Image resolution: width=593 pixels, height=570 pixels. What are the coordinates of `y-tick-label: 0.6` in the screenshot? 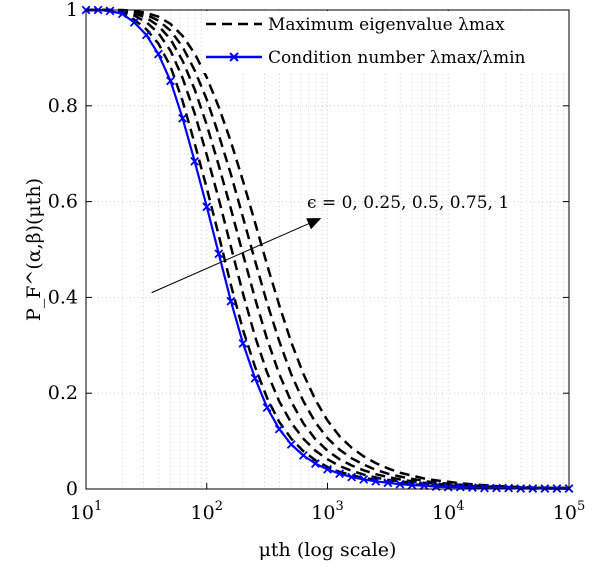 It's located at (63, 202).